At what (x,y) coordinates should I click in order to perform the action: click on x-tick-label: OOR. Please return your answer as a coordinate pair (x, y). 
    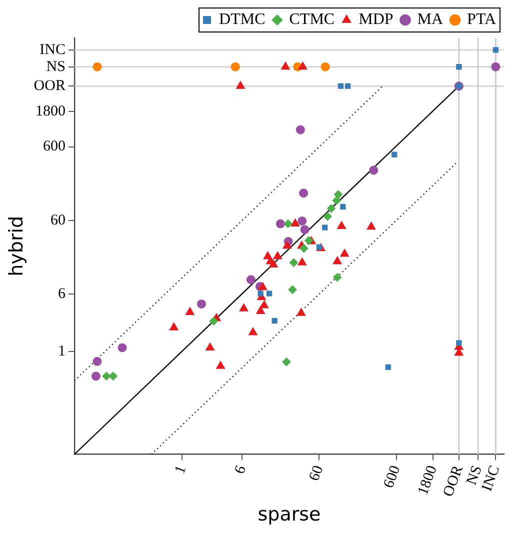
    Looking at the image, I should click on (453, 481).